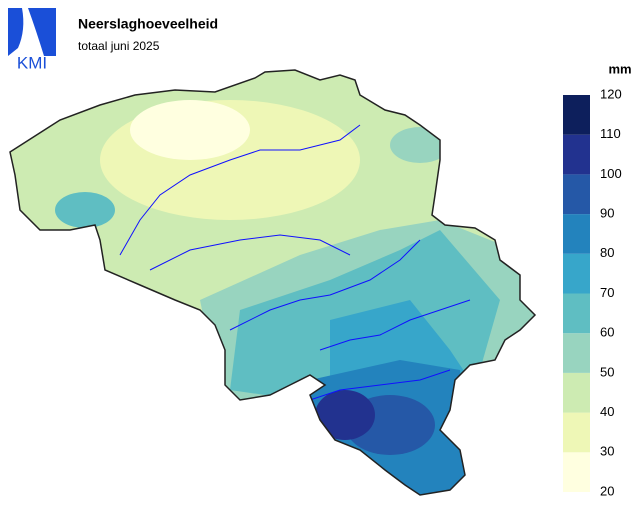 The width and height of the screenshot is (640, 512). I want to click on legend-tick-label: 40, so click(607, 411).